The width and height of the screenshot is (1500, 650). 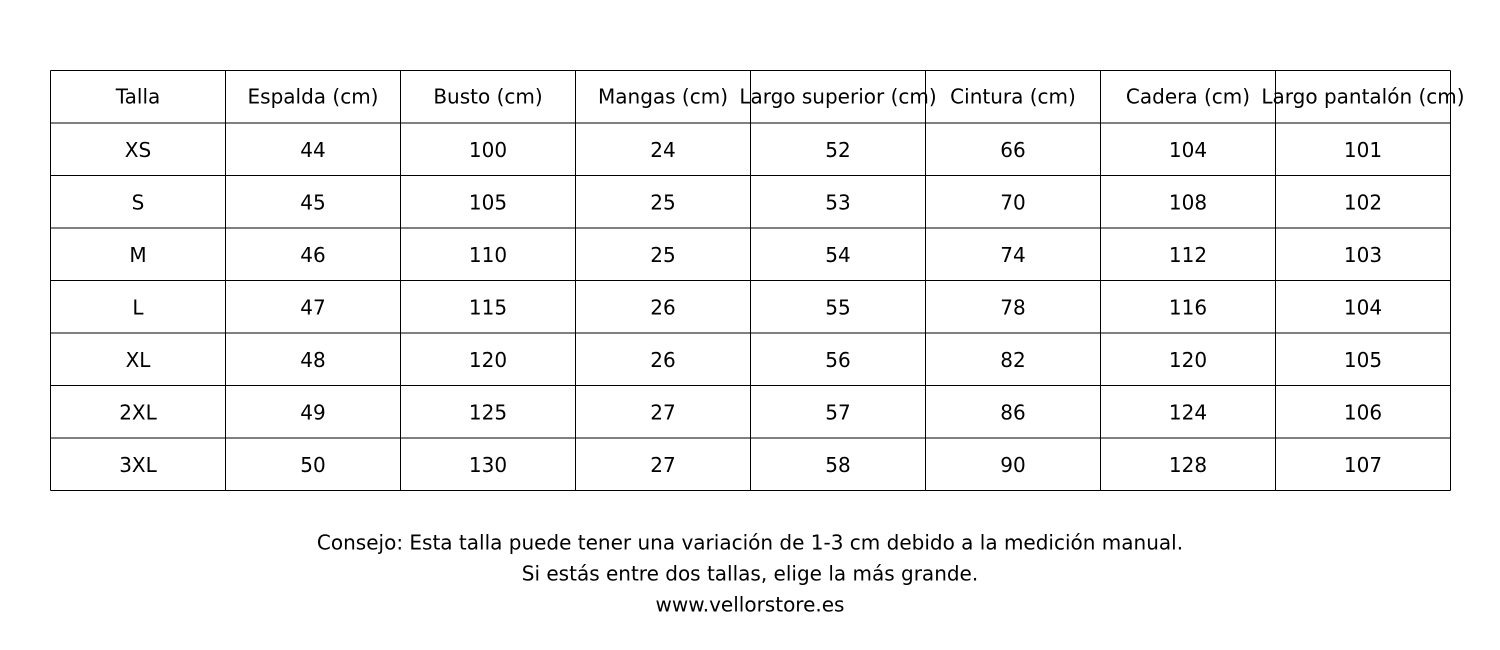 What do you see at coordinates (313, 96) in the screenshot?
I see `header-cell: Espalda (cm)` at bounding box center [313, 96].